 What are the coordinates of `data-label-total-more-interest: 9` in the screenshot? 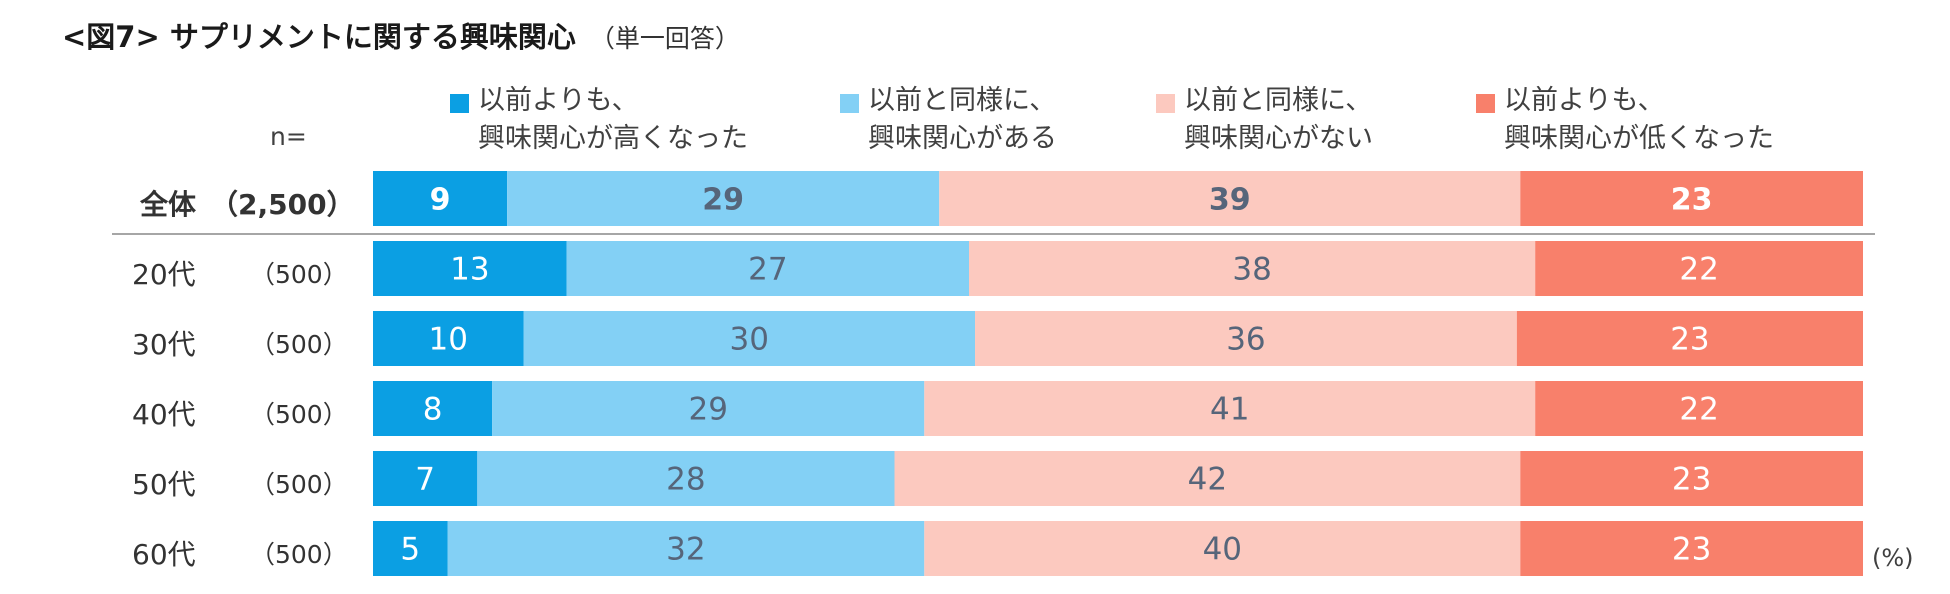 It's located at (440, 200).